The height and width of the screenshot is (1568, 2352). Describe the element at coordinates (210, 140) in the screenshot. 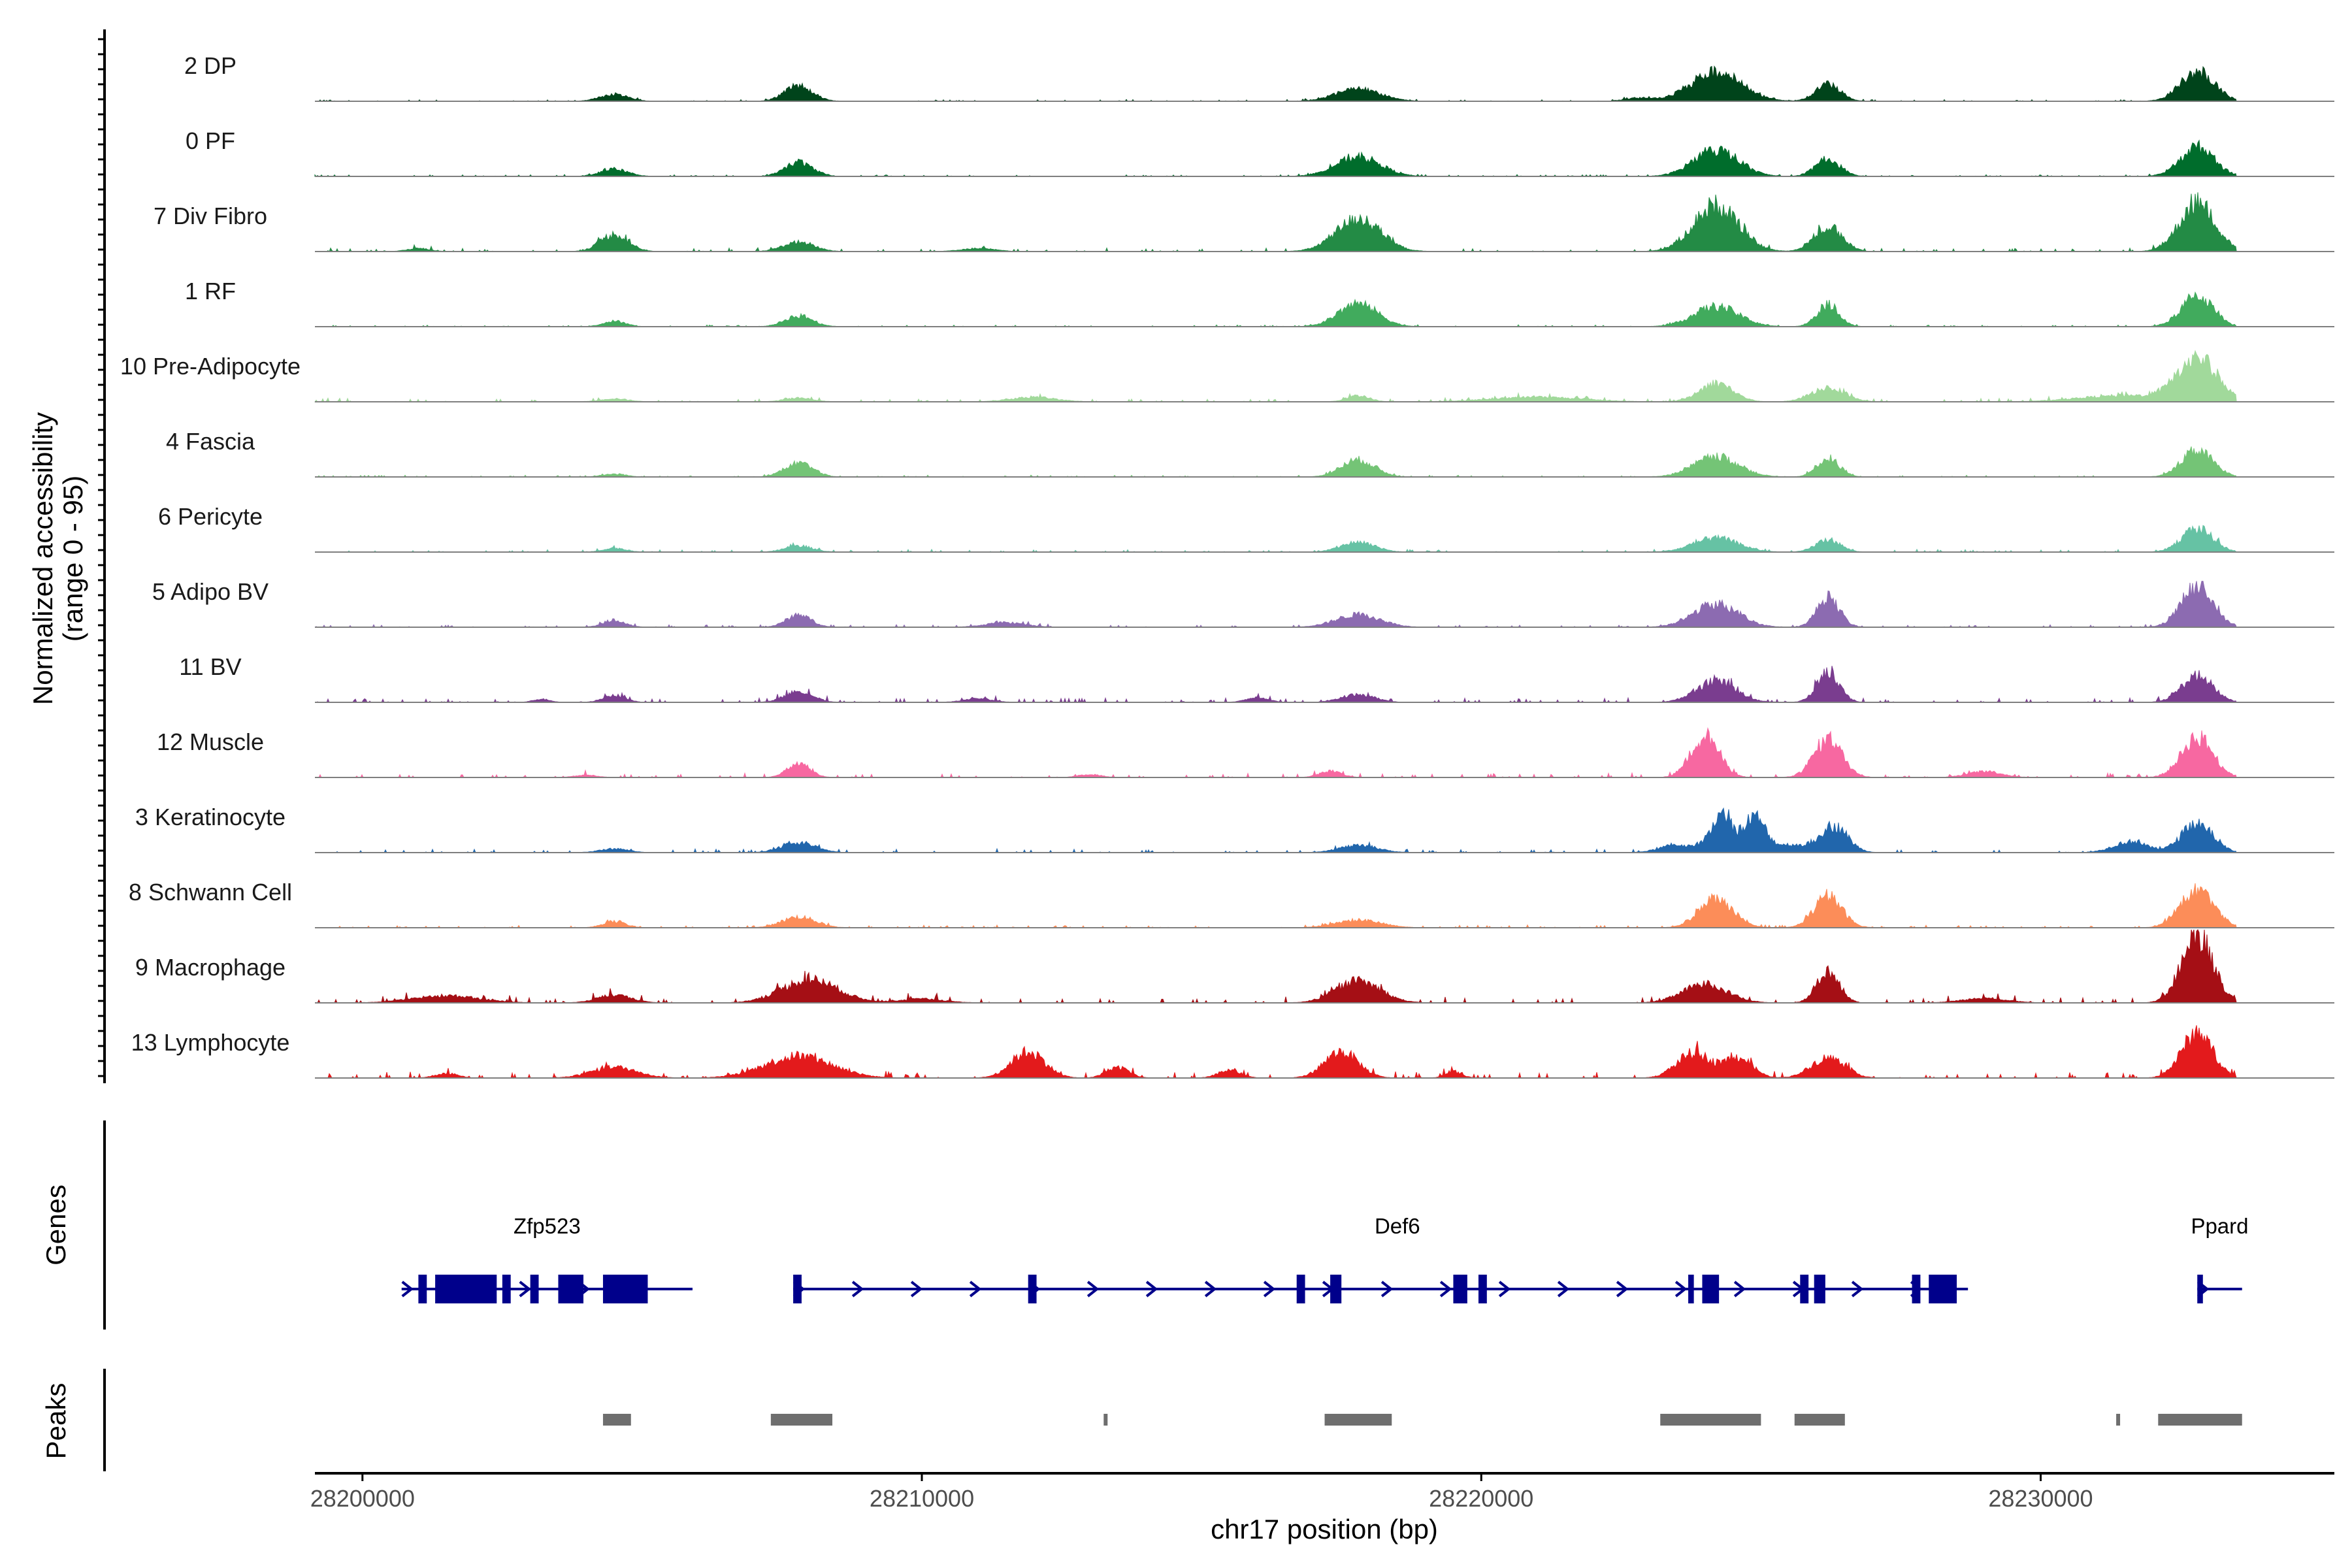

I see `track-label: 0 PF` at that location.